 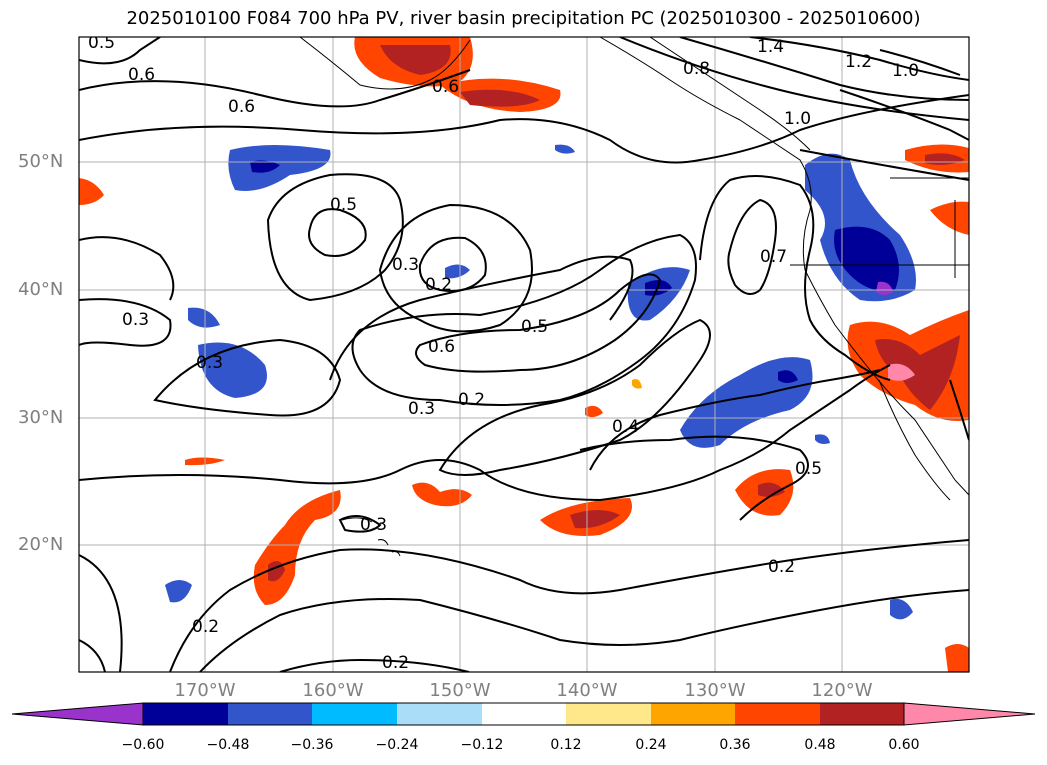 What do you see at coordinates (397, 745) in the screenshot?
I see `colorbar-tick-label: −0.24` at bounding box center [397, 745].